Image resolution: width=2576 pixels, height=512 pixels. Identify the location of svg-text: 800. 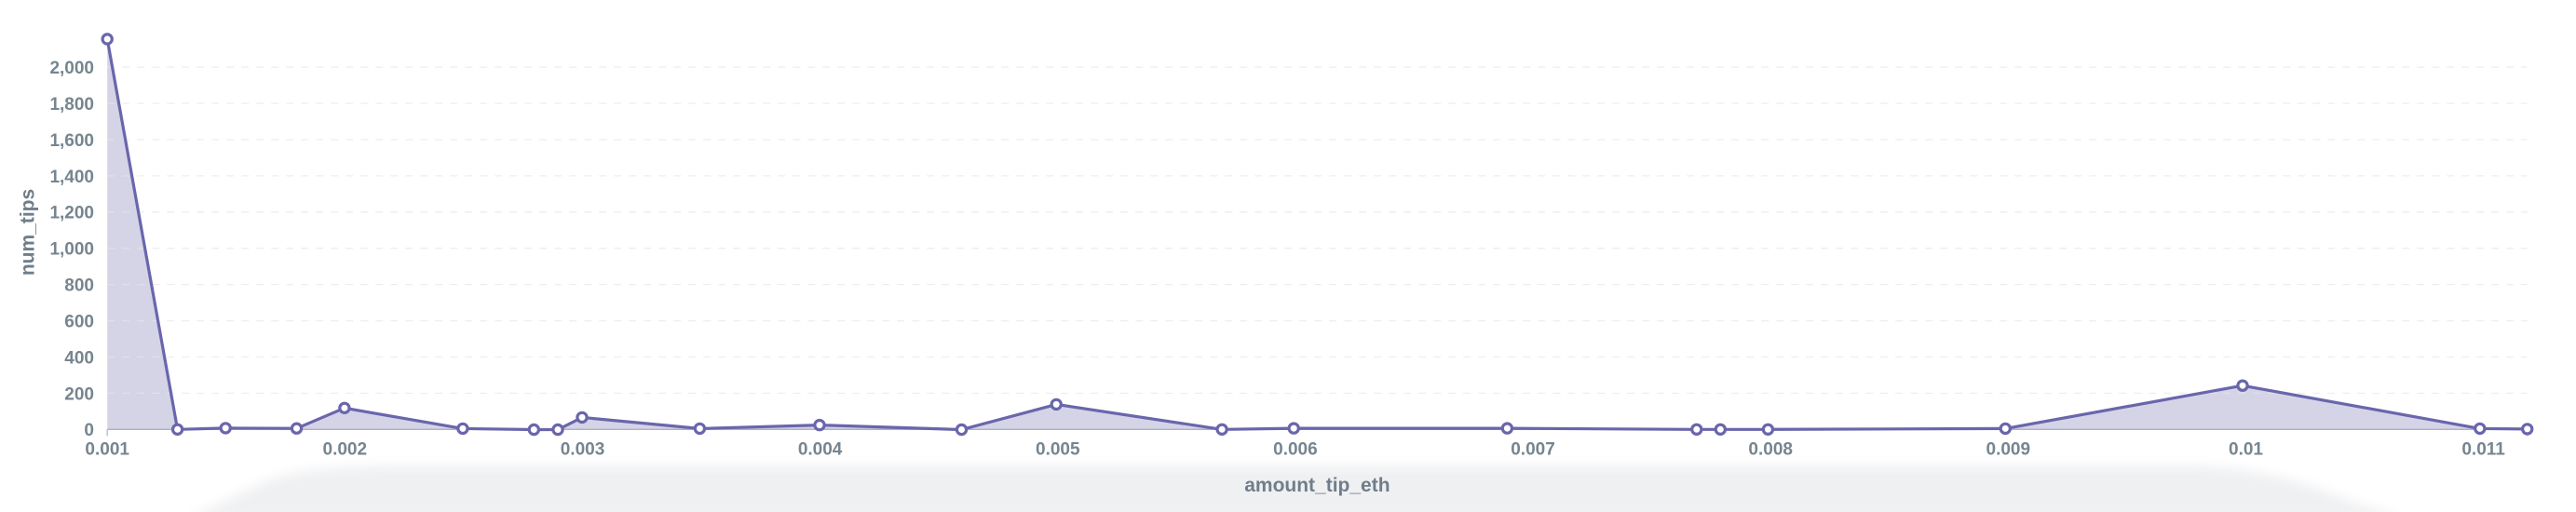
(79, 286).